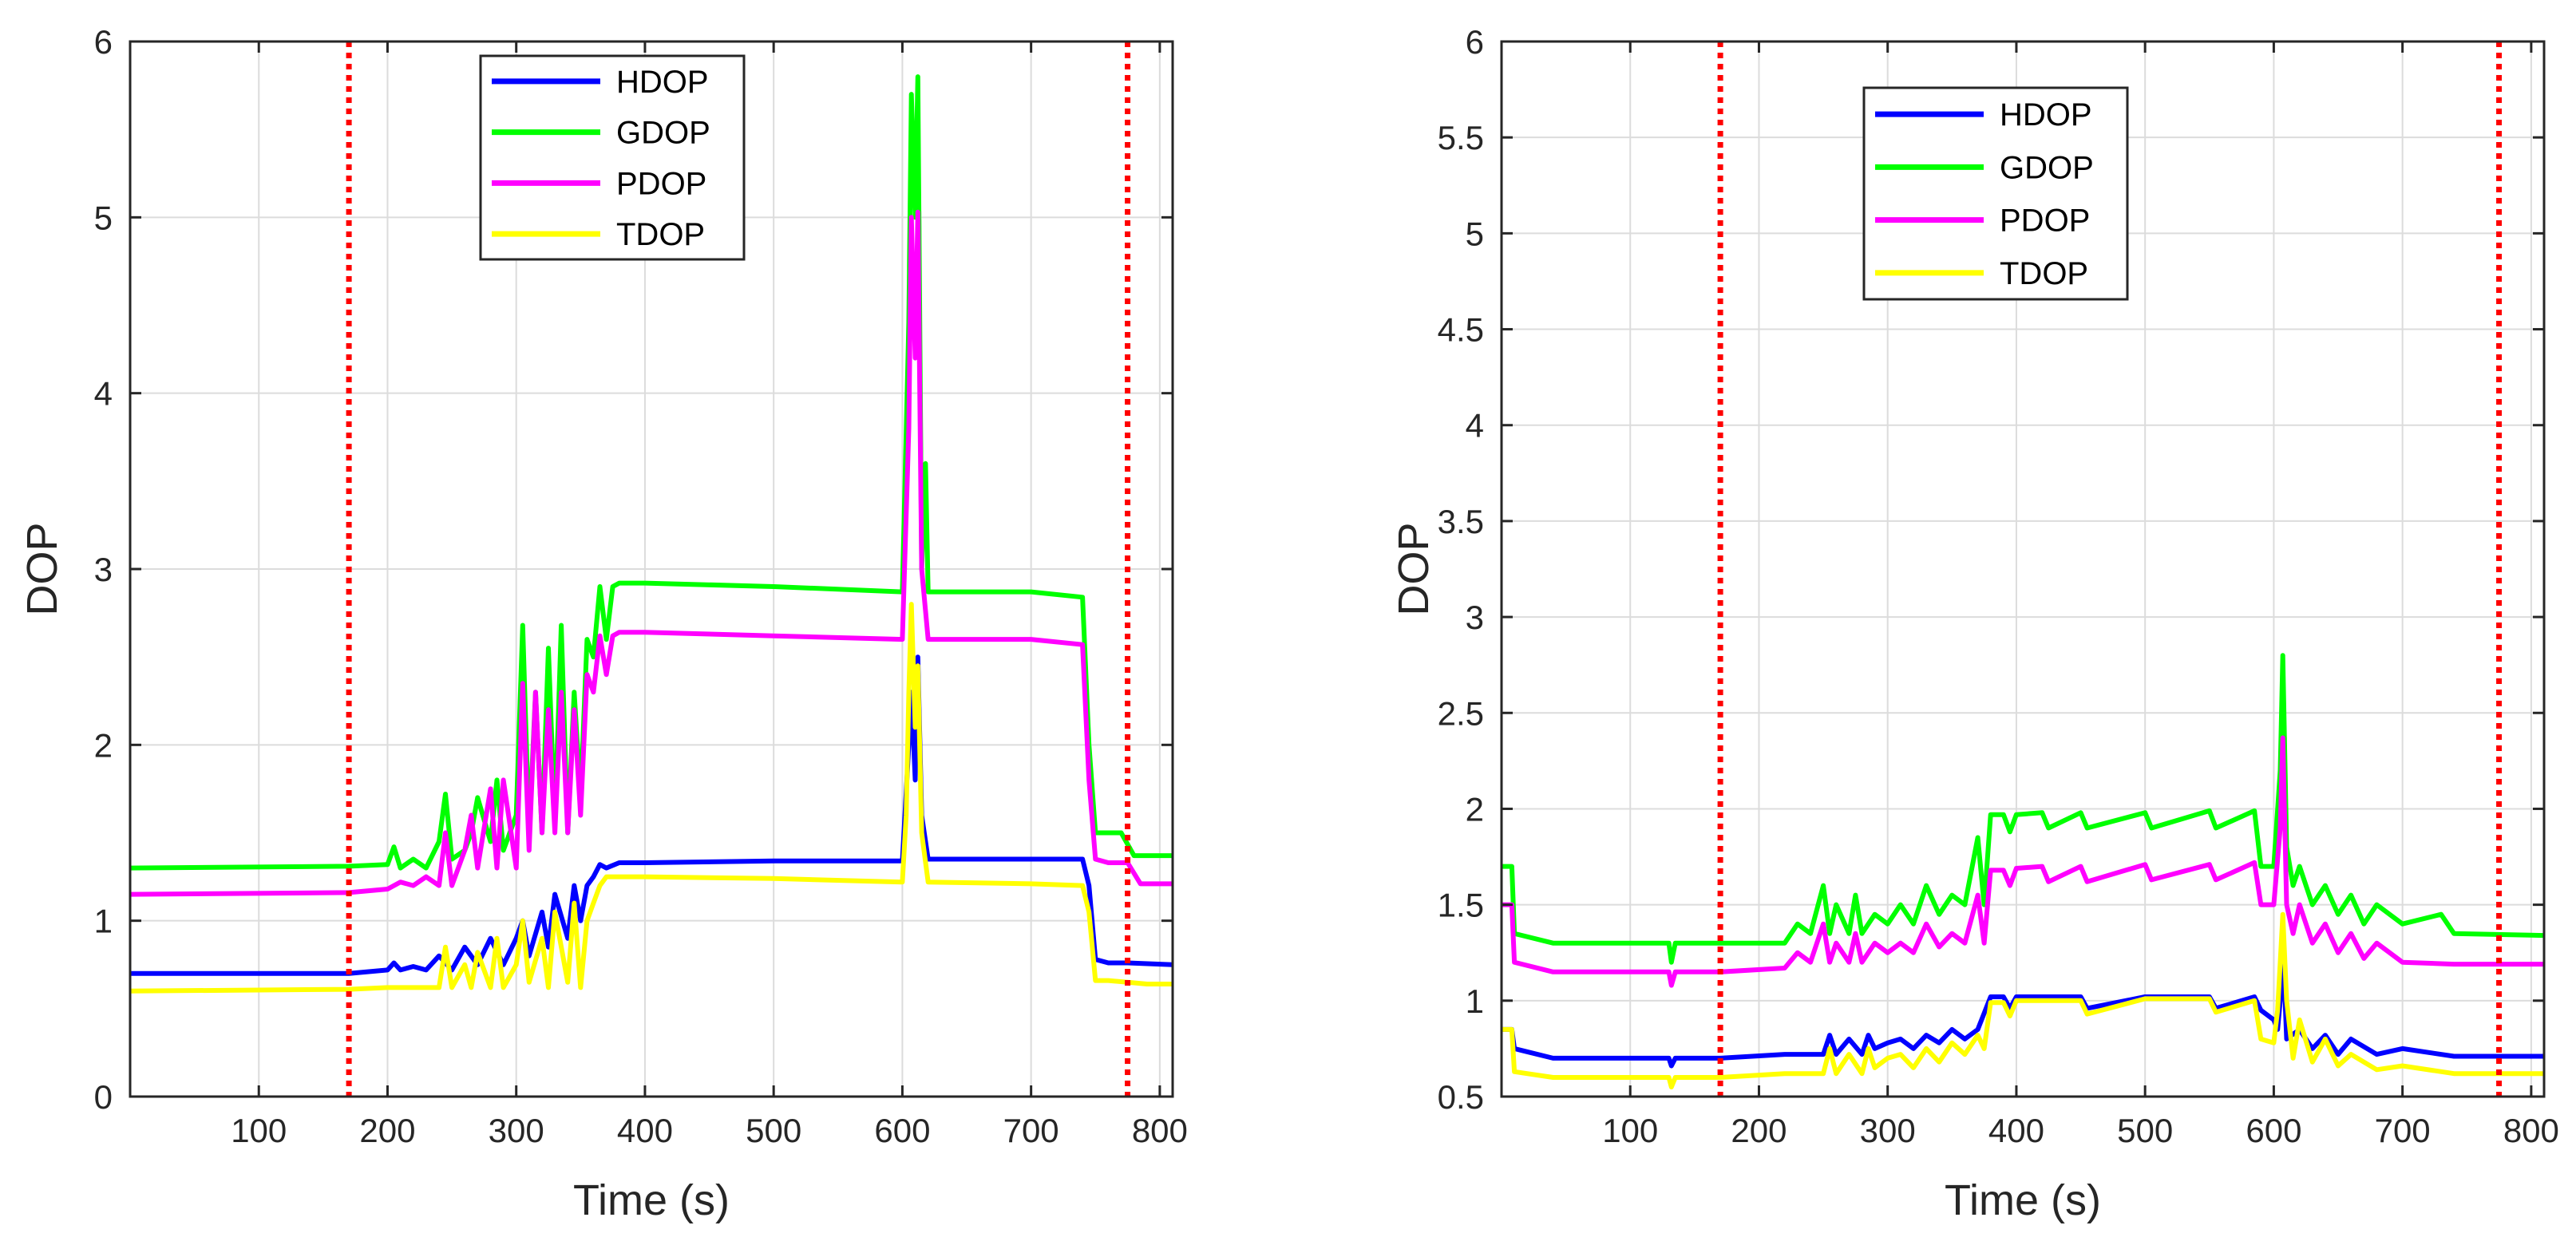  I want to click on left-x-tick-label: 600, so click(902, 1130).